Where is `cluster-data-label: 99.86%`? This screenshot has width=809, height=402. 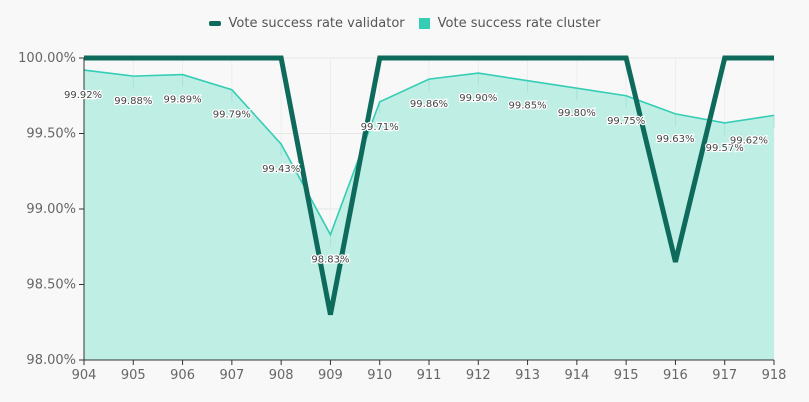 cluster-data-label: 99.86% is located at coordinates (429, 104).